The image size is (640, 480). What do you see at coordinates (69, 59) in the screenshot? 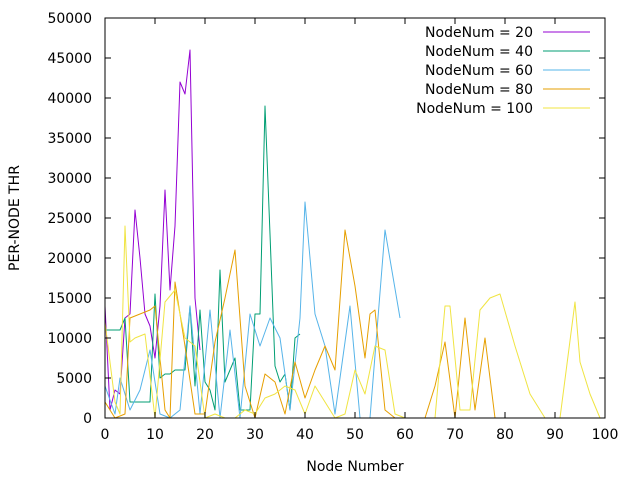
I see `y-tick-label: 45000` at bounding box center [69, 59].